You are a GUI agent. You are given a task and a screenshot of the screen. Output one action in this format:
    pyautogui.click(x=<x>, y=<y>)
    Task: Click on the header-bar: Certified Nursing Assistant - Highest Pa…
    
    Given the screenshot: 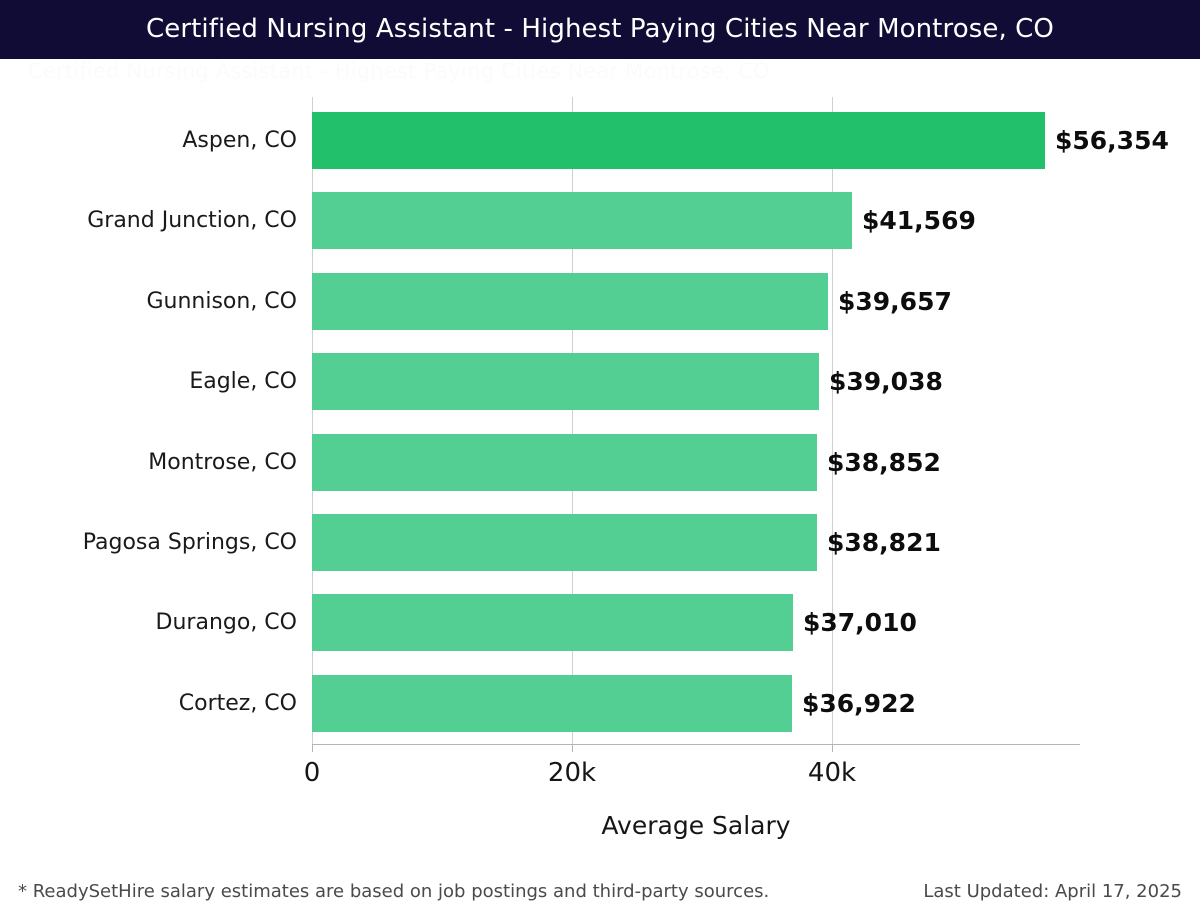 What is the action you would take?
    pyautogui.click(x=600, y=29)
    